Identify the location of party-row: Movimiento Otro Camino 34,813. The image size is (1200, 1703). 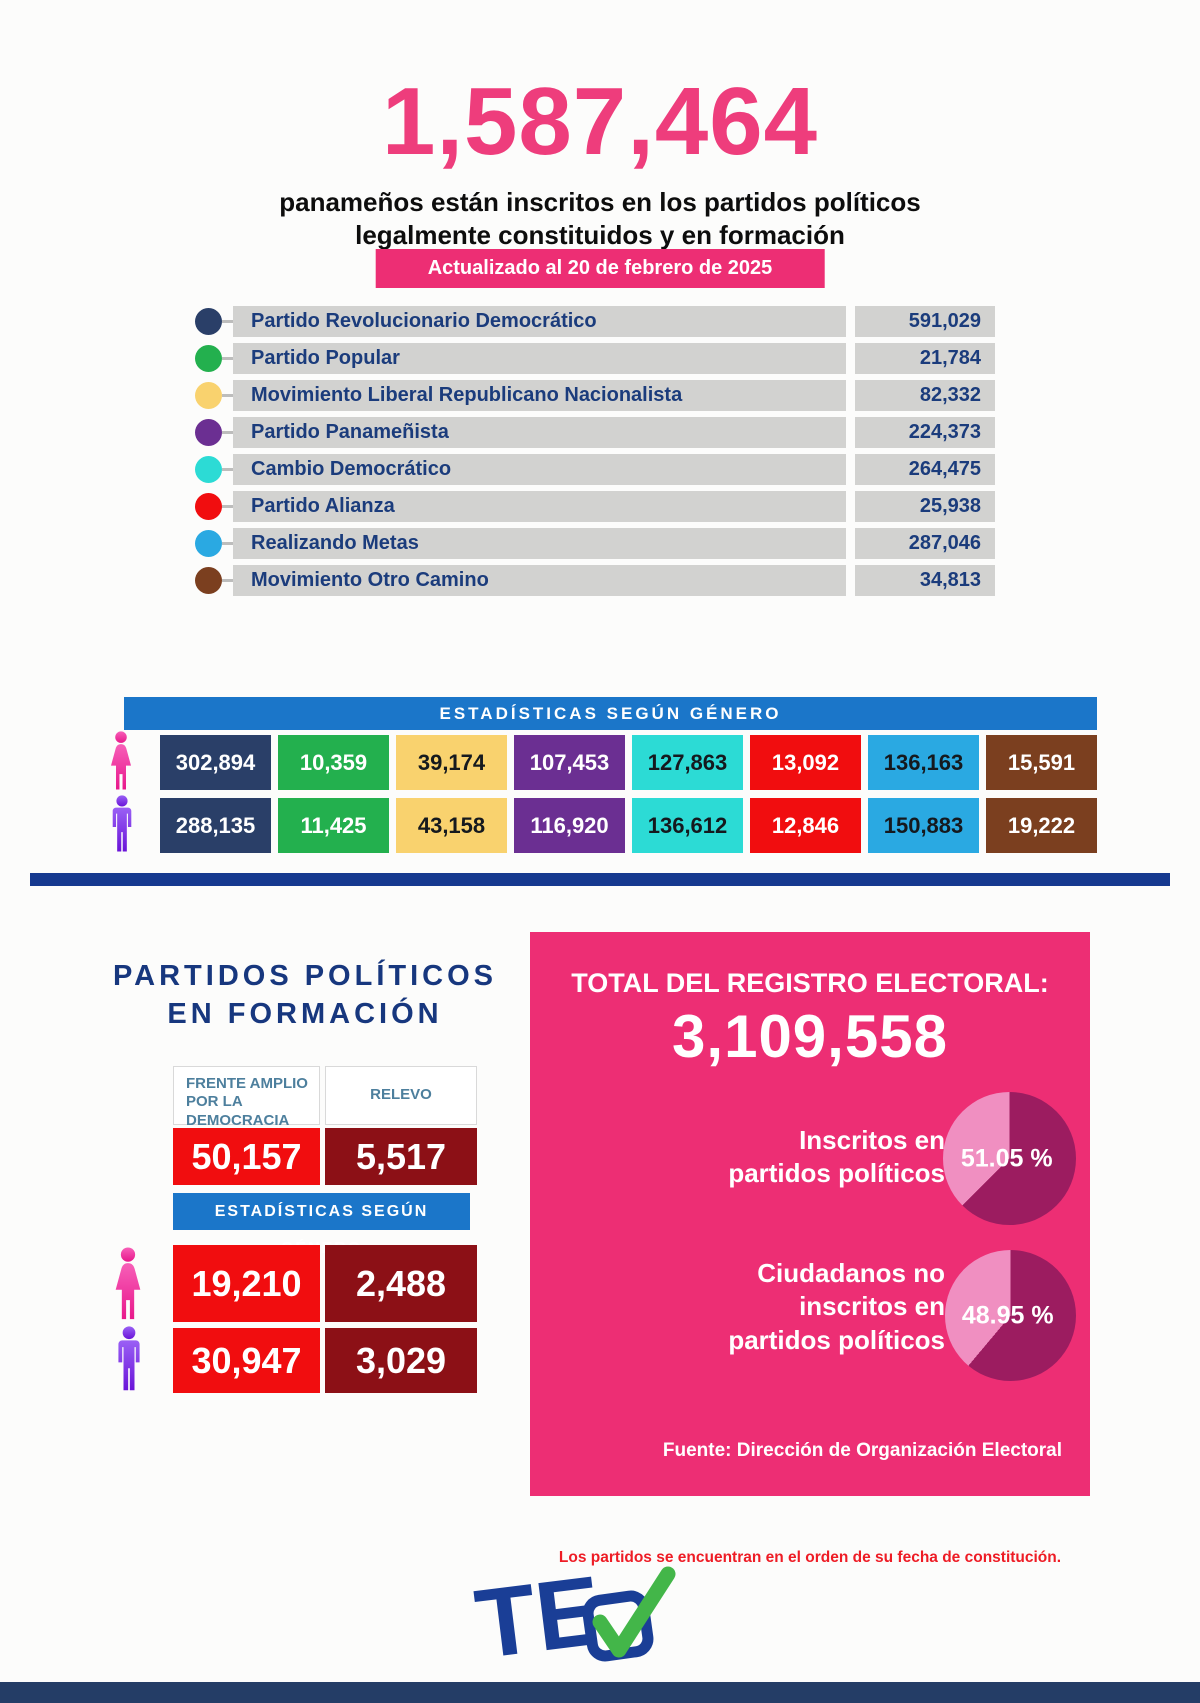
(595, 580).